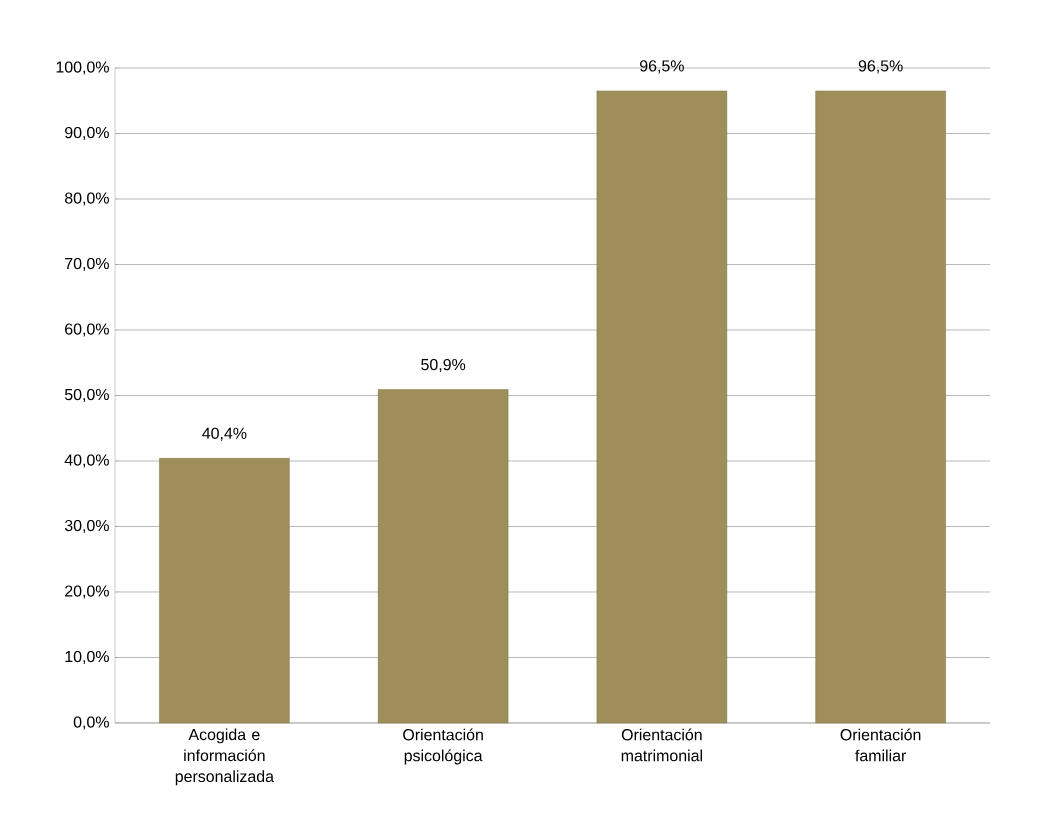 The height and width of the screenshot is (839, 1055). What do you see at coordinates (91, 723) in the screenshot?
I see `y-tick-label: 0,0%` at bounding box center [91, 723].